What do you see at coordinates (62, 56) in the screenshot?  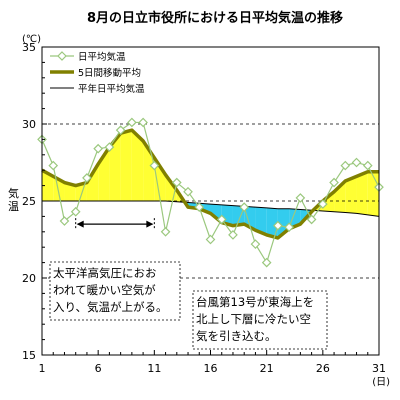 I see `legend-swatch-marker` at bounding box center [62, 56].